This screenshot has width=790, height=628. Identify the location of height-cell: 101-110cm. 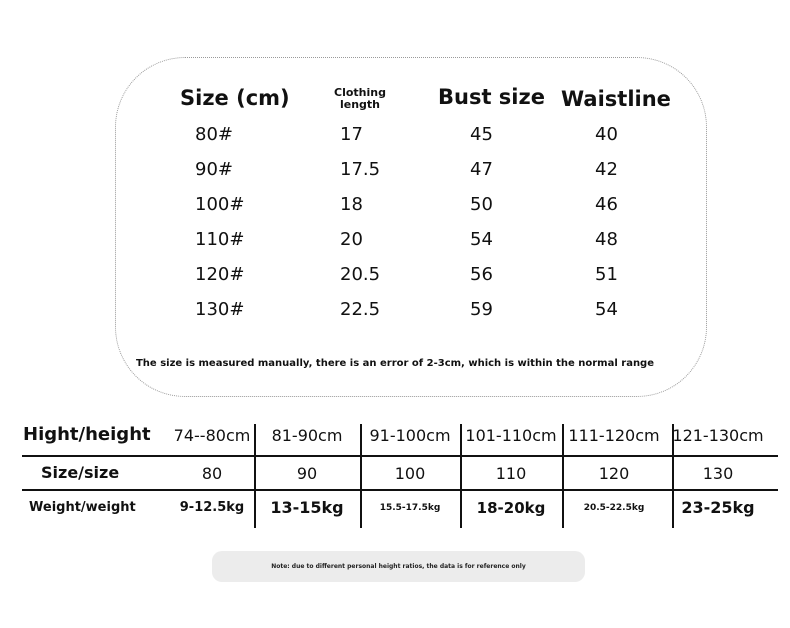
(511, 435).